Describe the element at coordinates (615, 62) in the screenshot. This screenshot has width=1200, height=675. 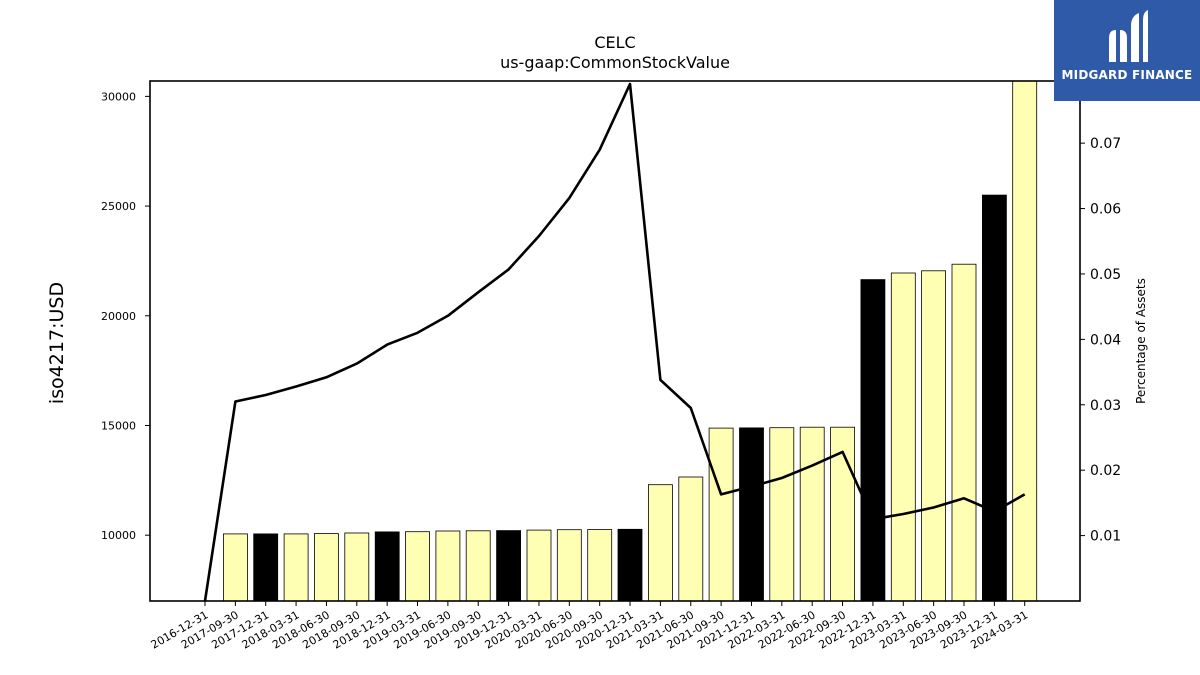
I see `chart-subtitle: us-gaap:CommonStockValue` at that location.